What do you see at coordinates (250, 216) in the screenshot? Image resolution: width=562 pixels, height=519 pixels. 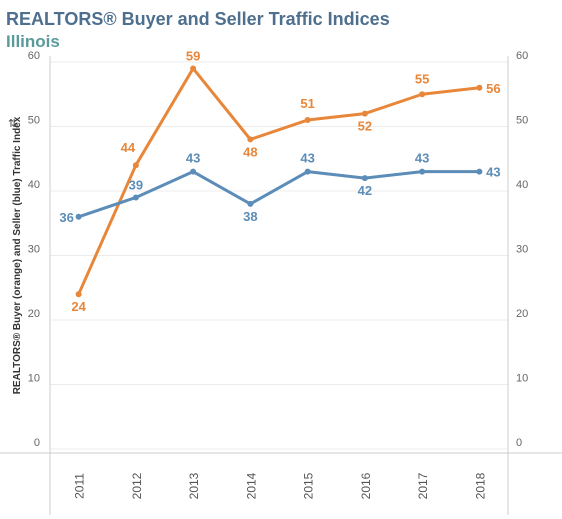 I see `data-label: 38` at bounding box center [250, 216].